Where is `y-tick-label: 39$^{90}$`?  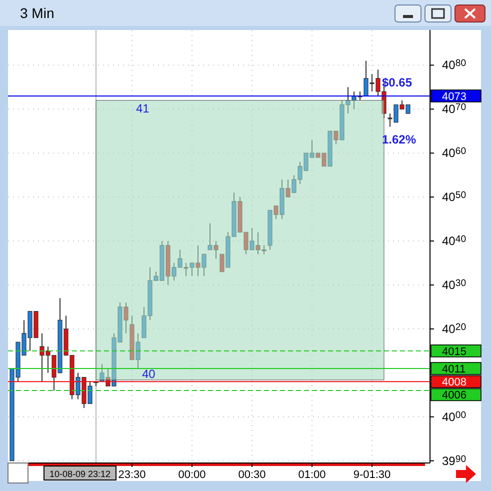
y-tick-label: 39$^{90}$ is located at coordinates (454, 460).